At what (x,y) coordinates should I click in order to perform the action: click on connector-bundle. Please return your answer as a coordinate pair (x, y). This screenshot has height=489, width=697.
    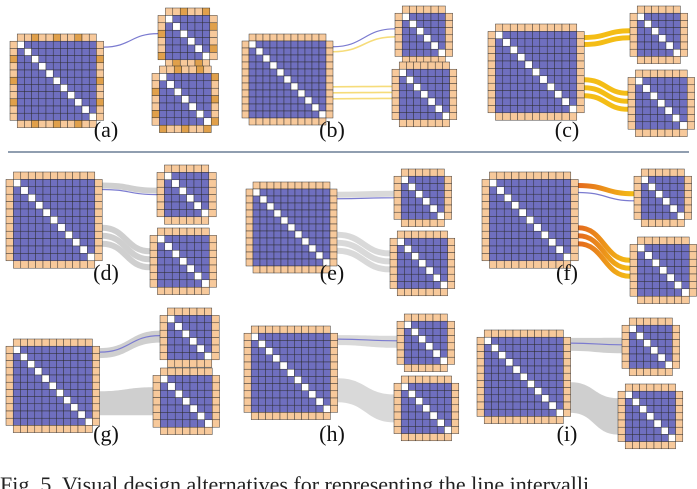
    Looking at the image, I should click on (126, 255).